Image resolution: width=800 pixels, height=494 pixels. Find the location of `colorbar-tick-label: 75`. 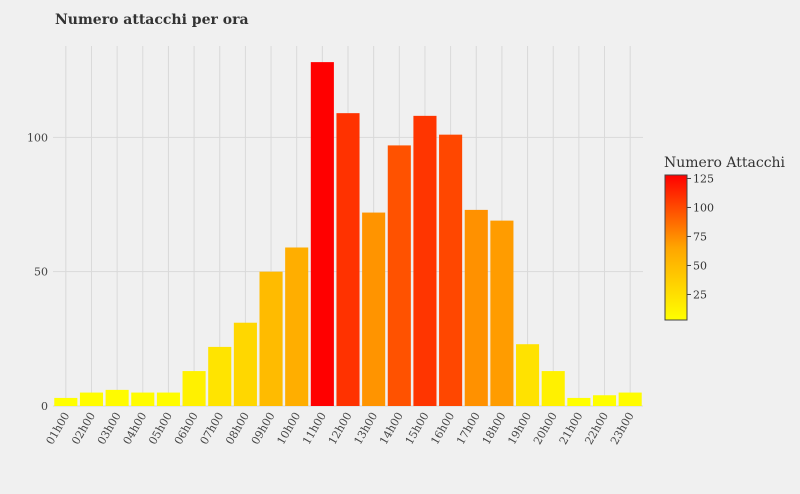

colorbar-tick-label: 75 is located at coordinates (700, 236).